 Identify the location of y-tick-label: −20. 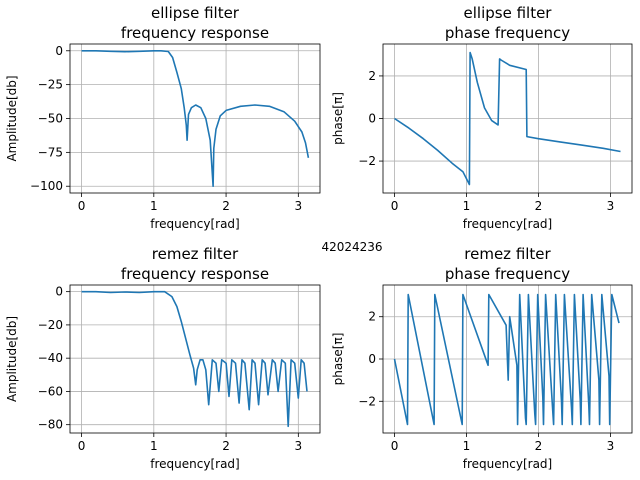
(50, 325).